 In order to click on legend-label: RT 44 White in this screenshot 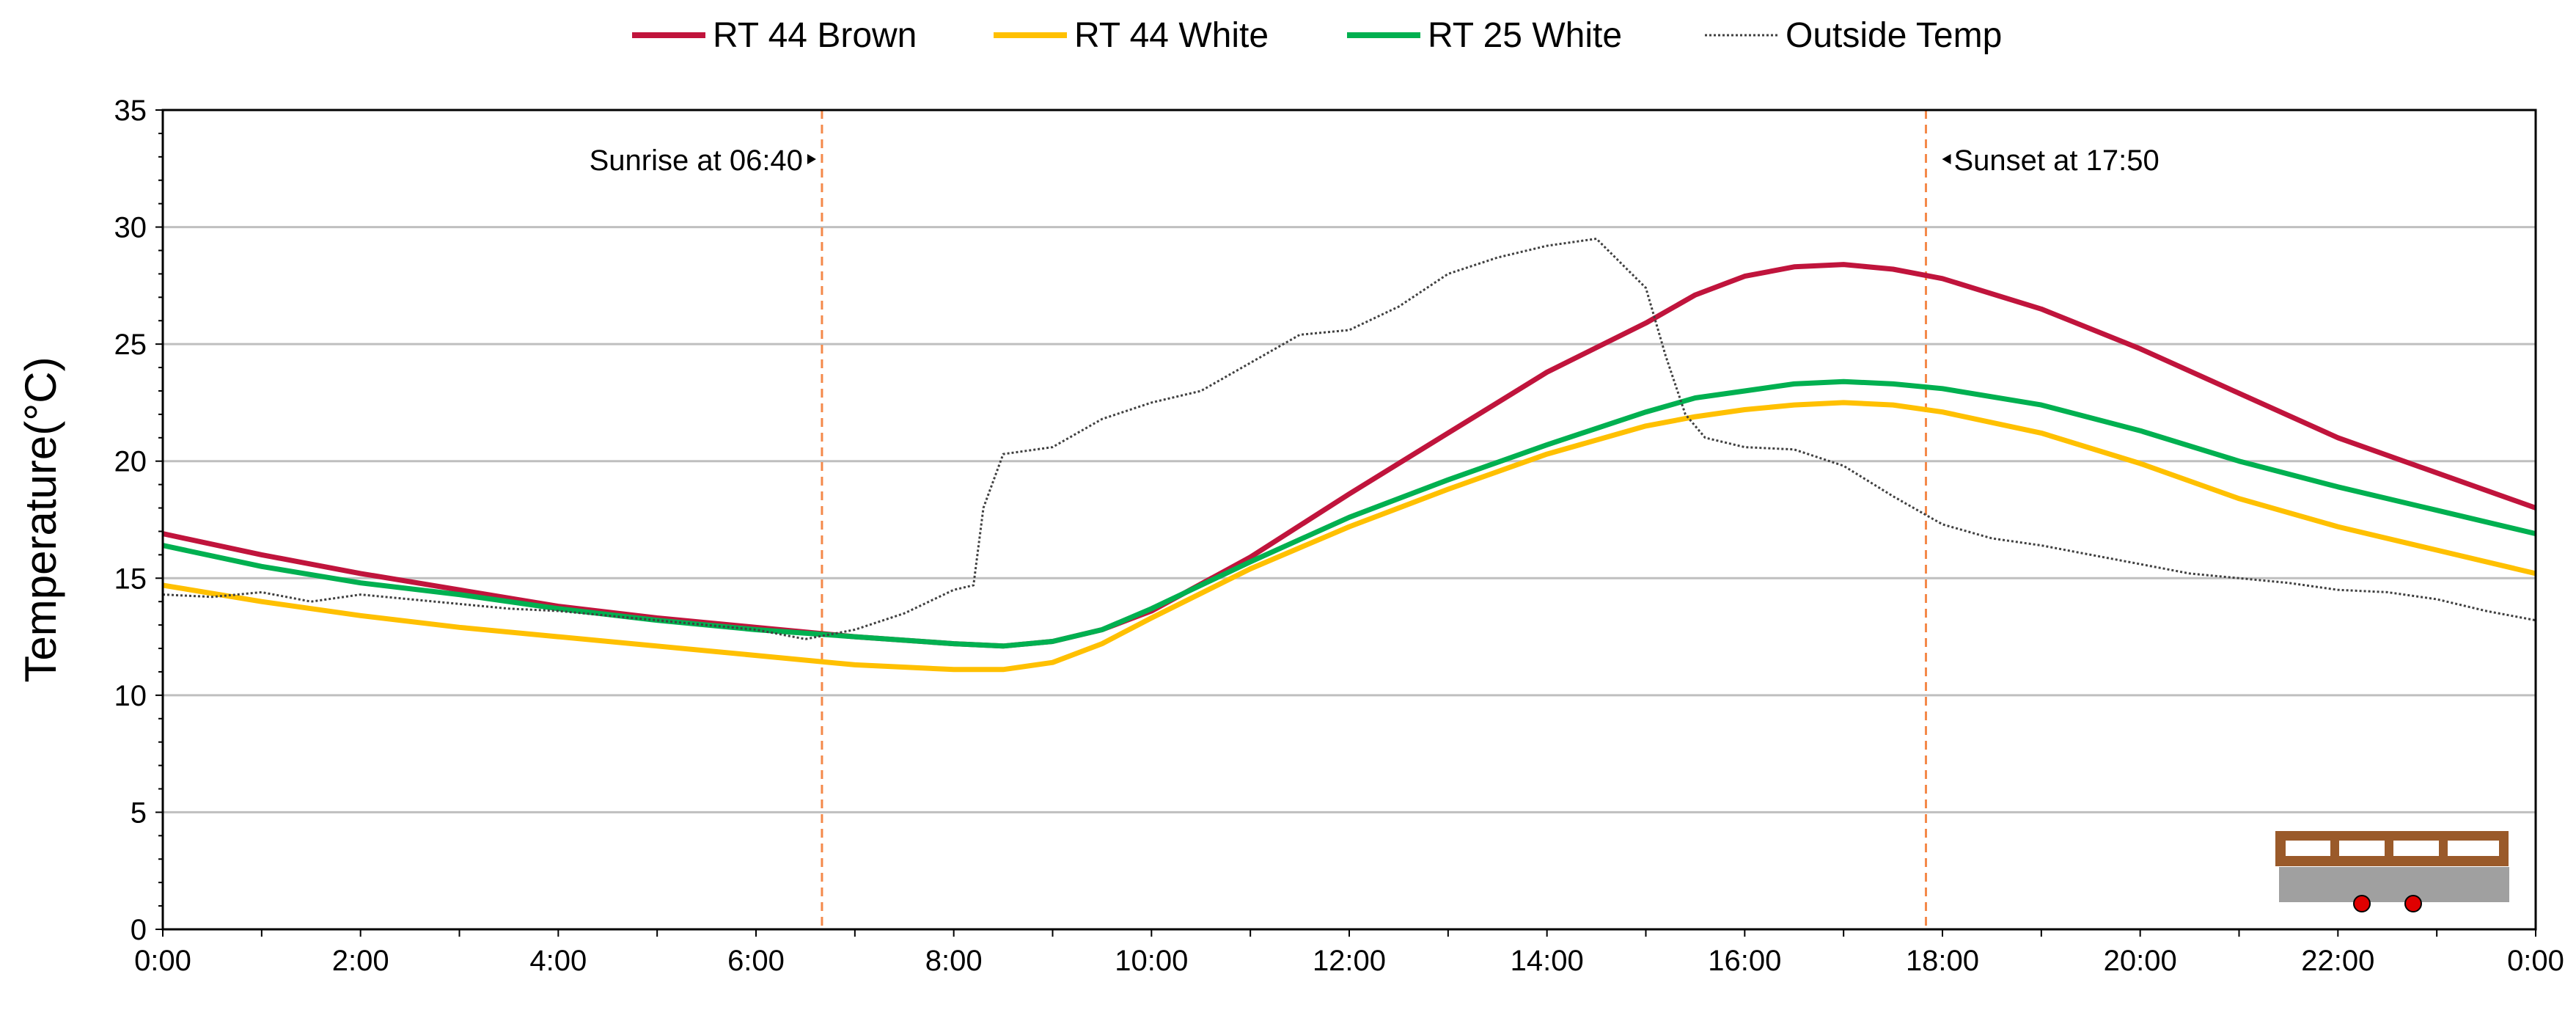, I will do `click(1172, 35)`.